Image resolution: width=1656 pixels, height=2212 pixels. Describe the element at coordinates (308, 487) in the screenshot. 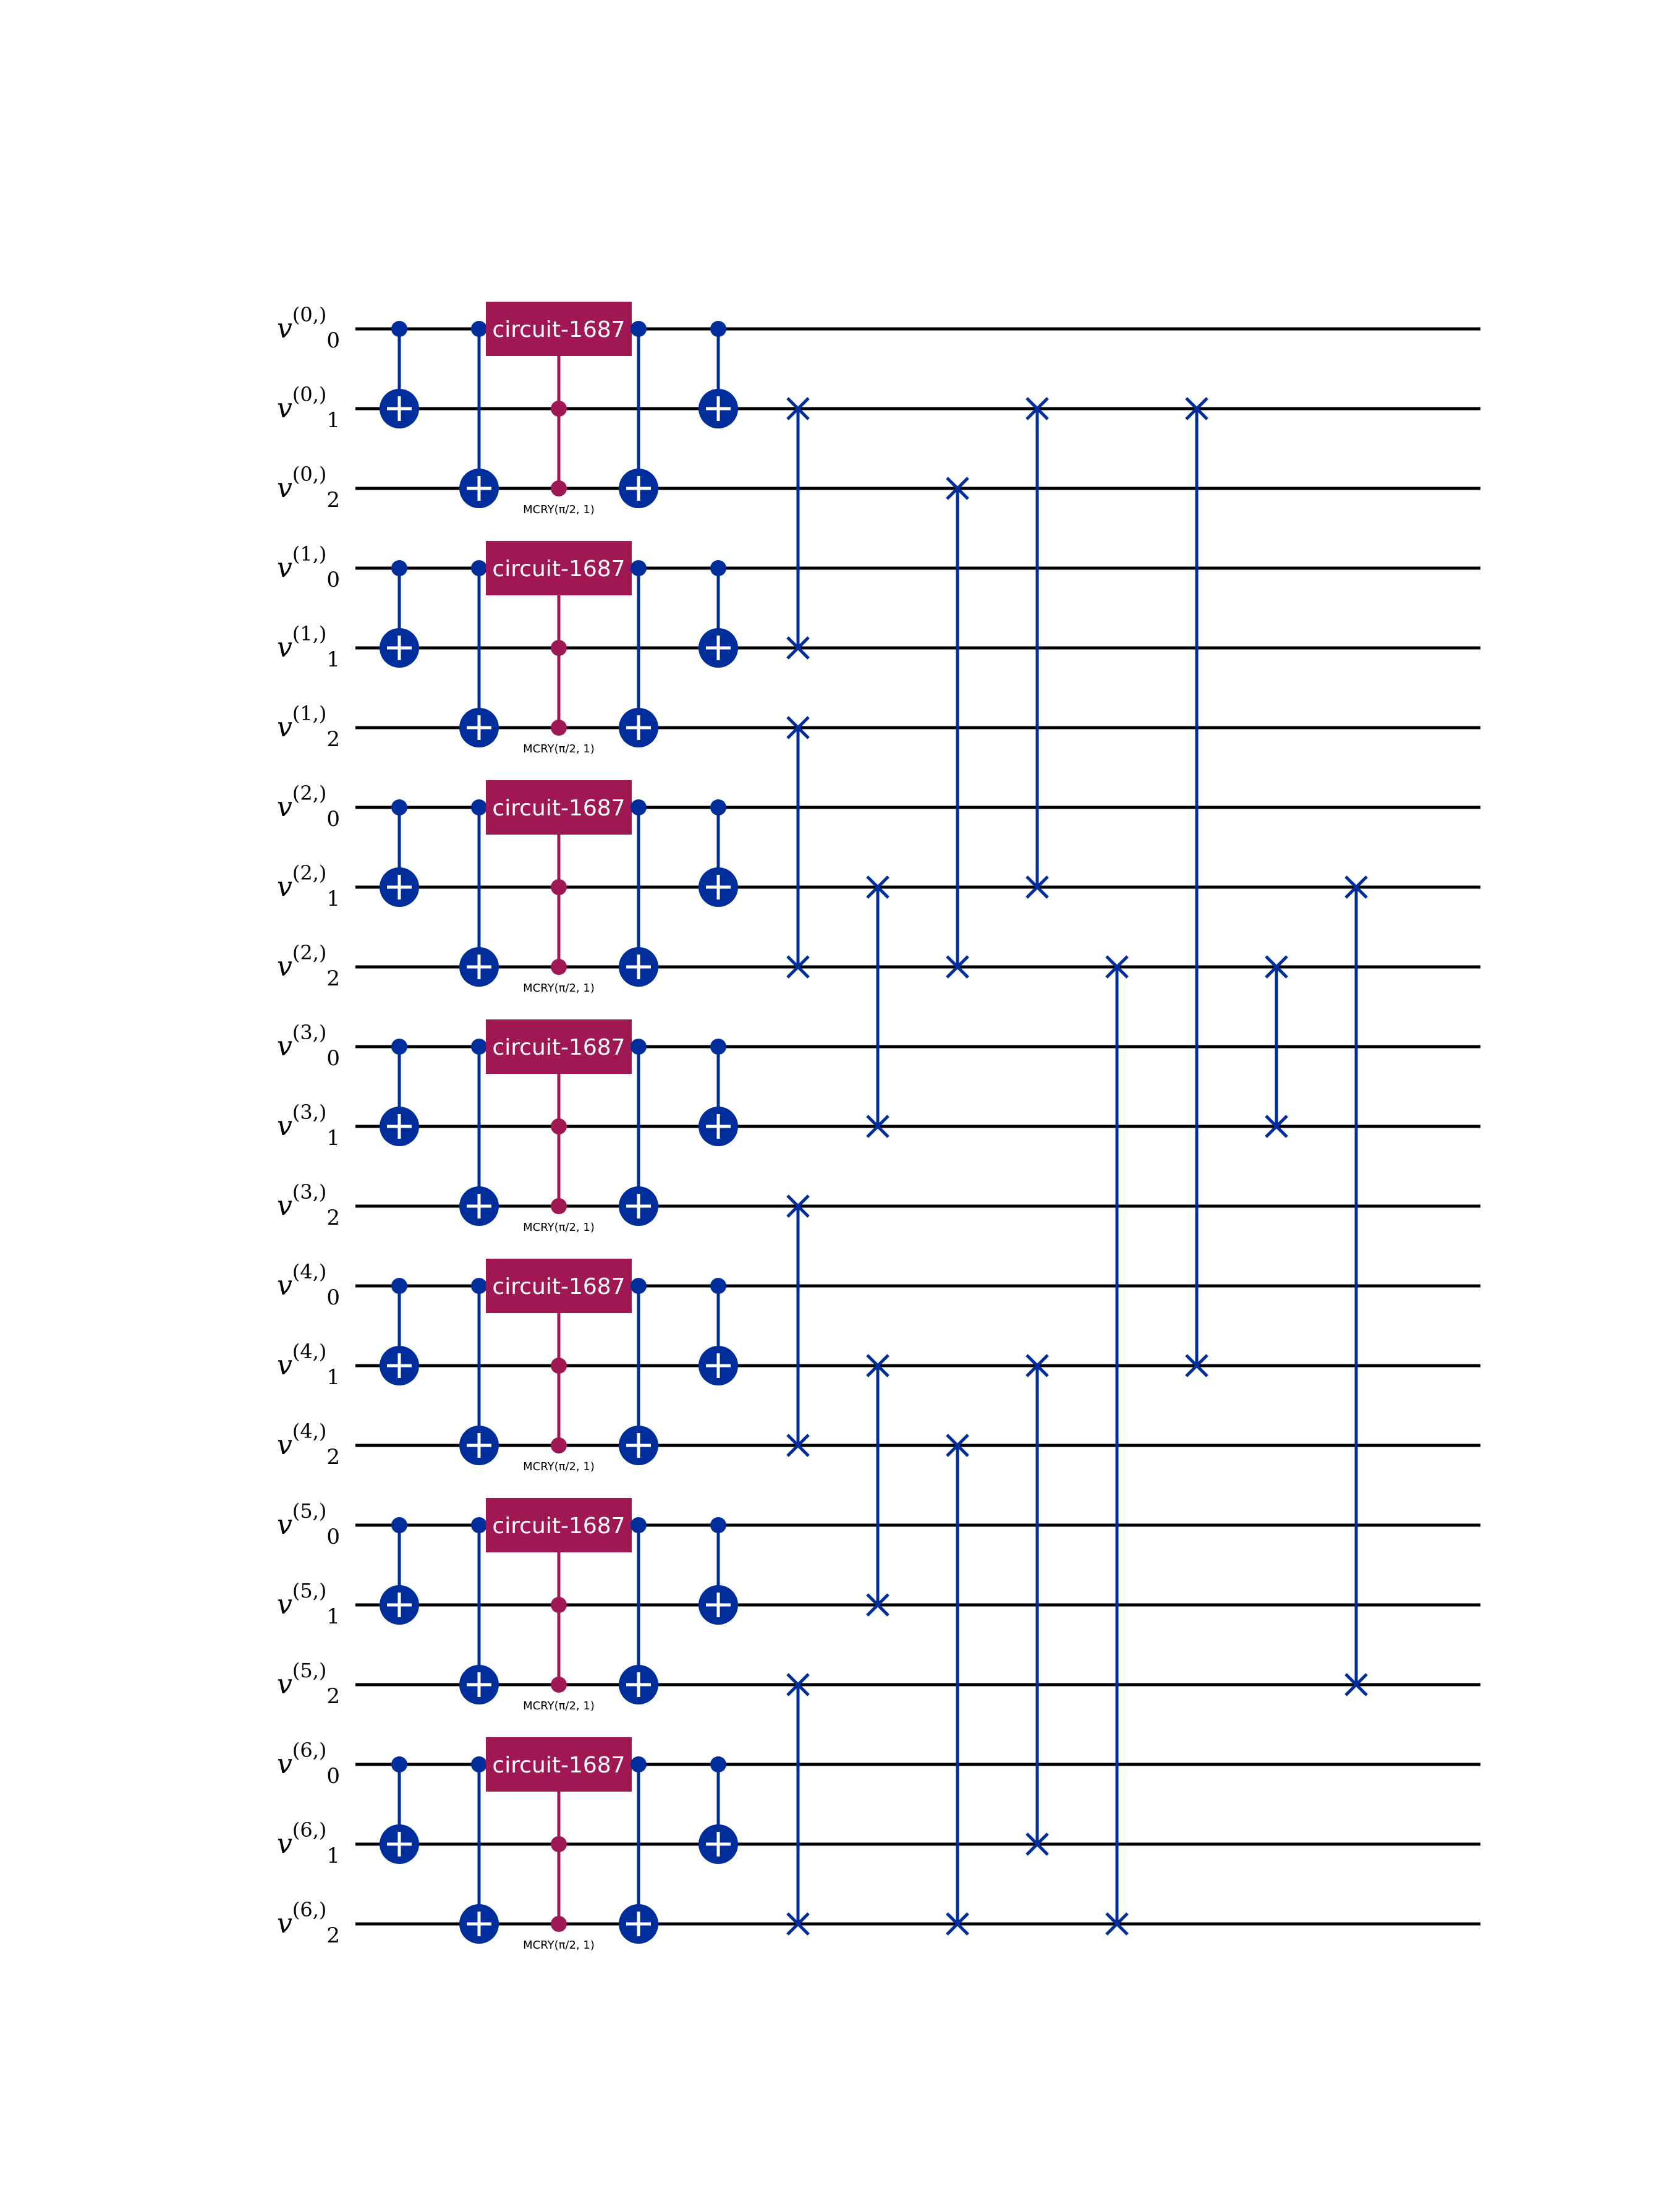

I see `qubit-label-0-2: v(0,)2` at that location.